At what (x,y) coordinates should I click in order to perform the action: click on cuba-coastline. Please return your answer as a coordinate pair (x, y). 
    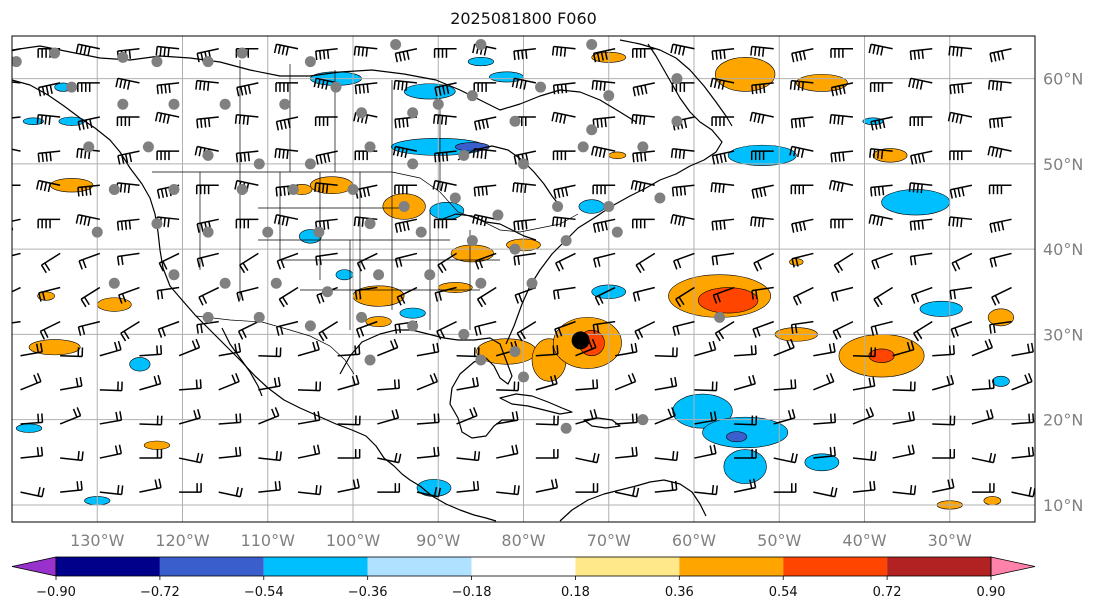
    Looking at the image, I should click on (536, 404).